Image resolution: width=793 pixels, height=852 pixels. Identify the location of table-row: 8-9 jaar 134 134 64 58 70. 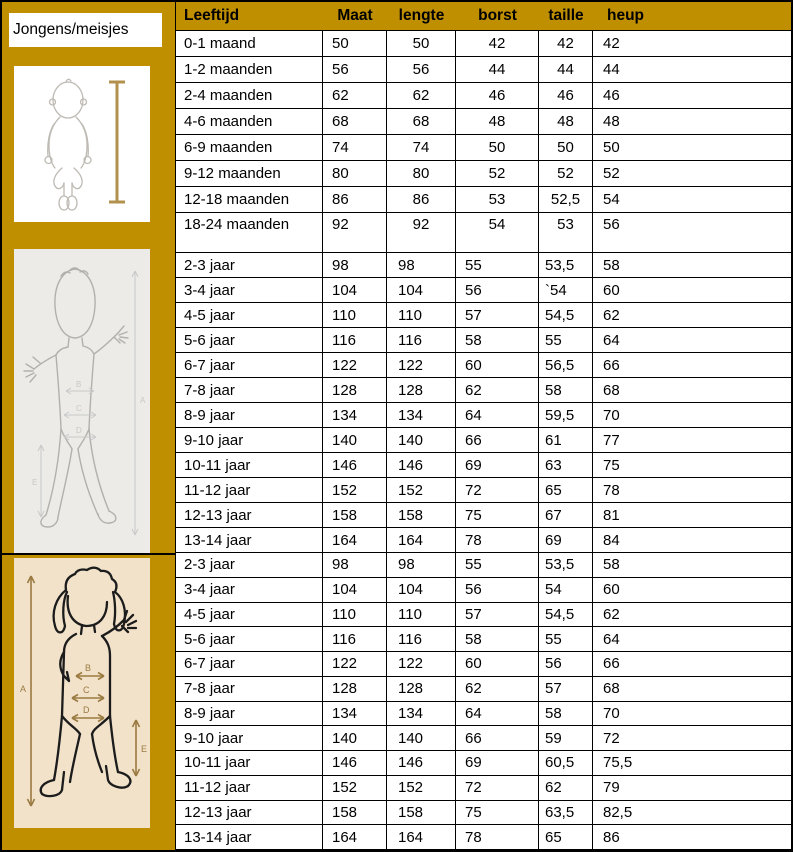
(483, 714).